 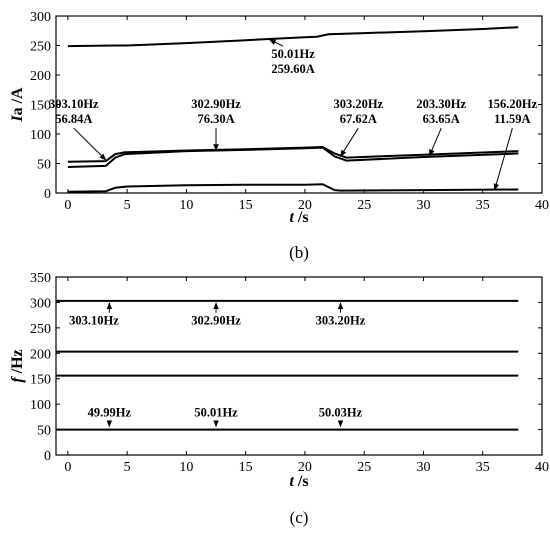 What do you see at coordinates (17, 363) in the screenshot?
I see `y-axis-unit: /Hz` at bounding box center [17, 363].